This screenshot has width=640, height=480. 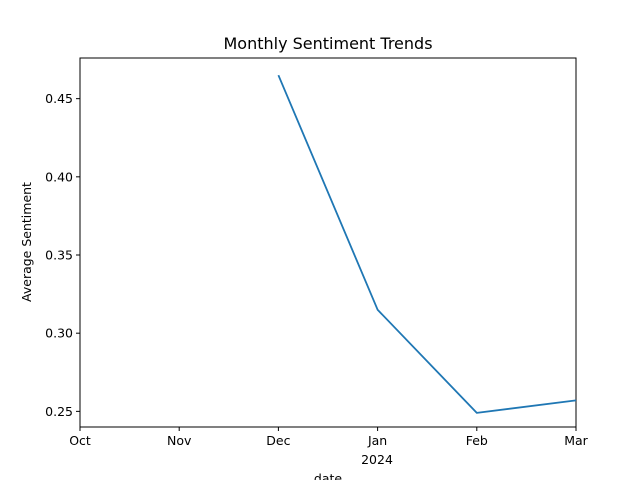 What do you see at coordinates (377, 459) in the screenshot?
I see `x-axis-year-label: 2024` at bounding box center [377, 459].